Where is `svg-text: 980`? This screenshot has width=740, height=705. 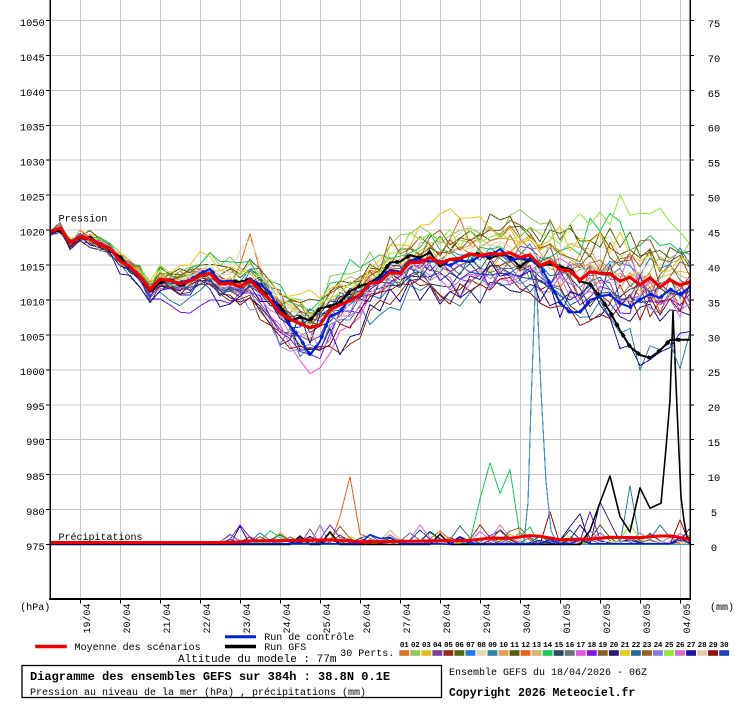 svg-text: 980 is located at coordinates (35, 513).